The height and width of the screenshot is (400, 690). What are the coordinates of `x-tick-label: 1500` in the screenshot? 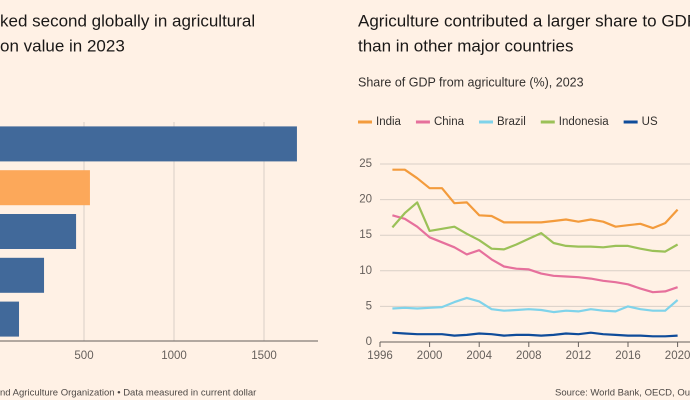 It's located at (264, 356).